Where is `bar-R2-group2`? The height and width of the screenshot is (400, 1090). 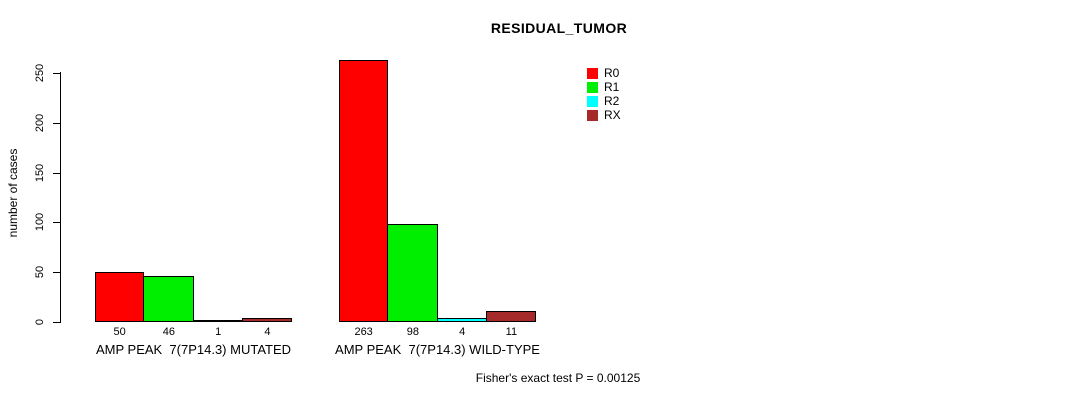
bar-R2-group2 is located at coordinates (462, 320).